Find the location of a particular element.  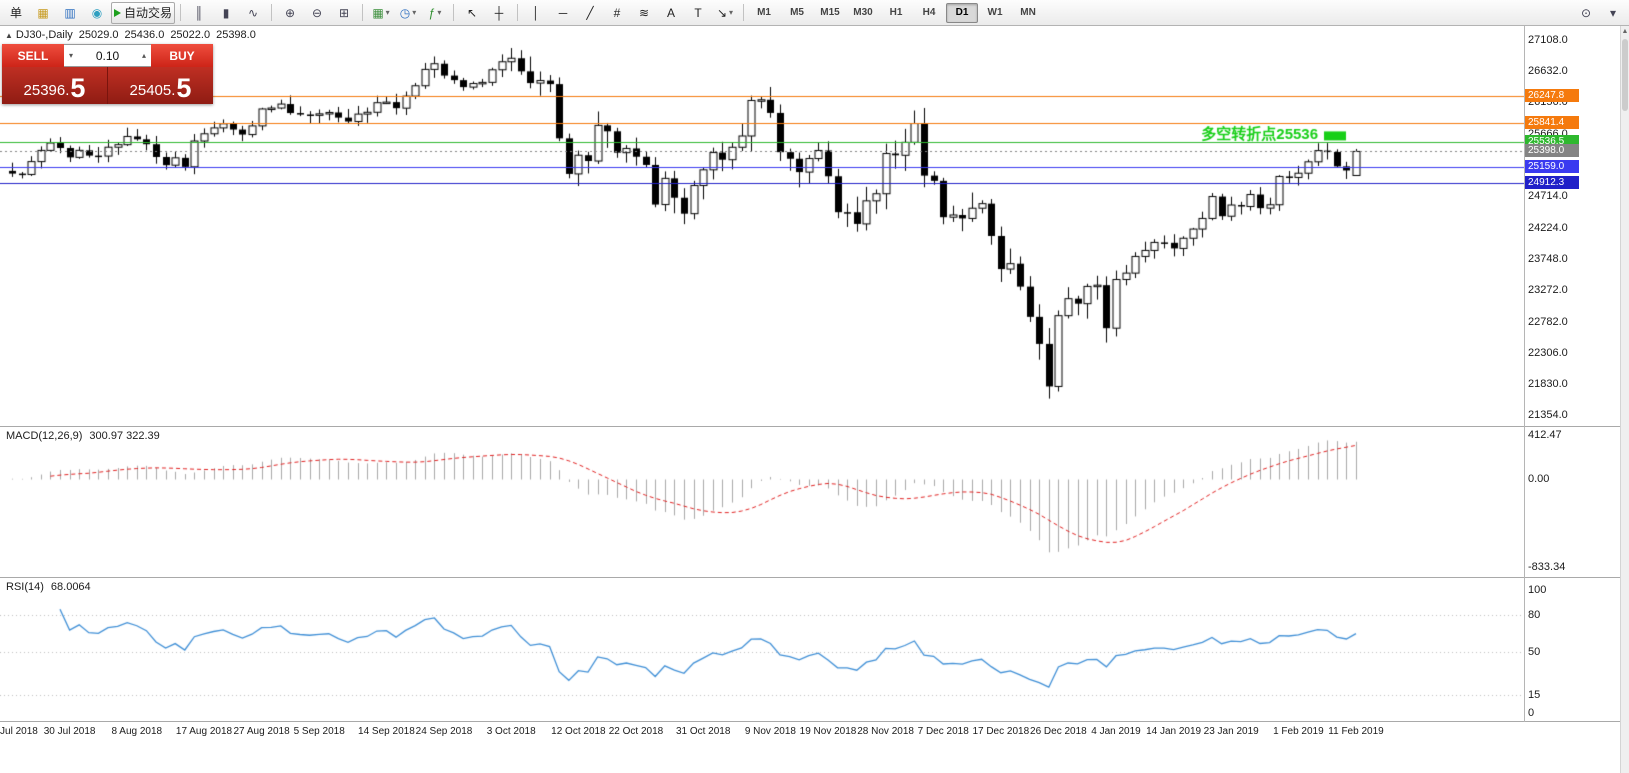

timeframe-h4-button: H4 is located at coordinates (929, 12).